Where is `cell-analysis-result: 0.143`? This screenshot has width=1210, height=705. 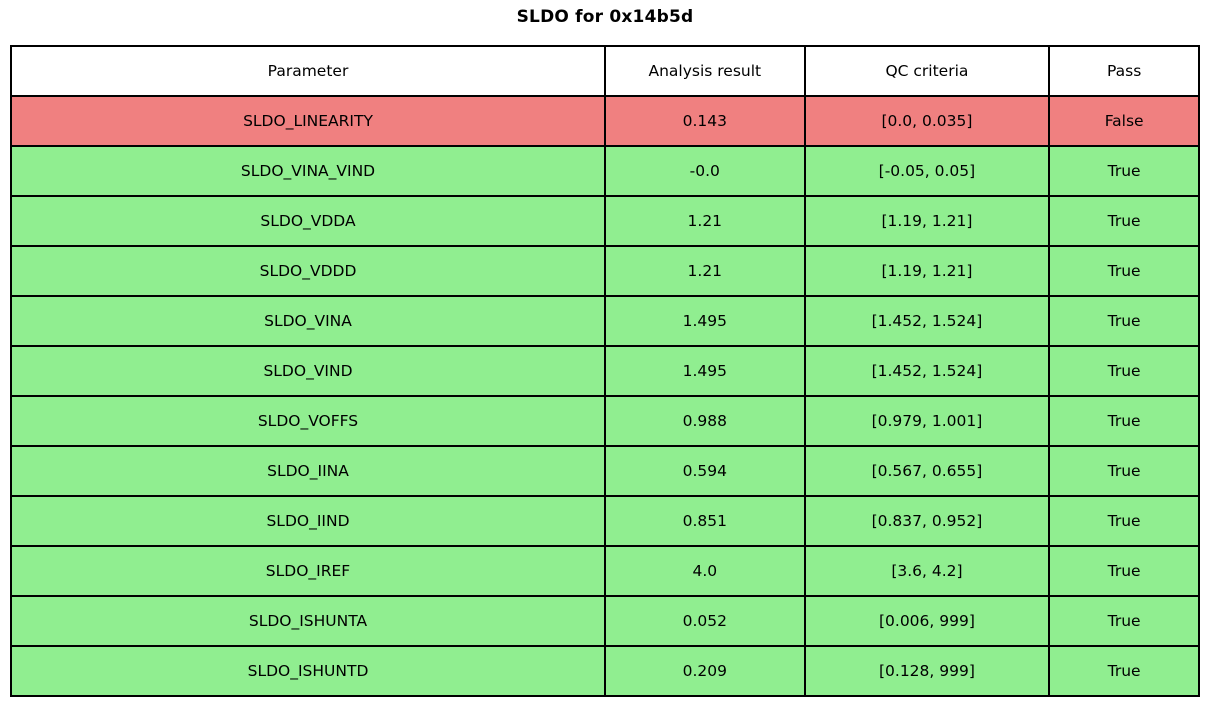
cell-analysis-result: 0.143 is located at coordinates (705, 121).